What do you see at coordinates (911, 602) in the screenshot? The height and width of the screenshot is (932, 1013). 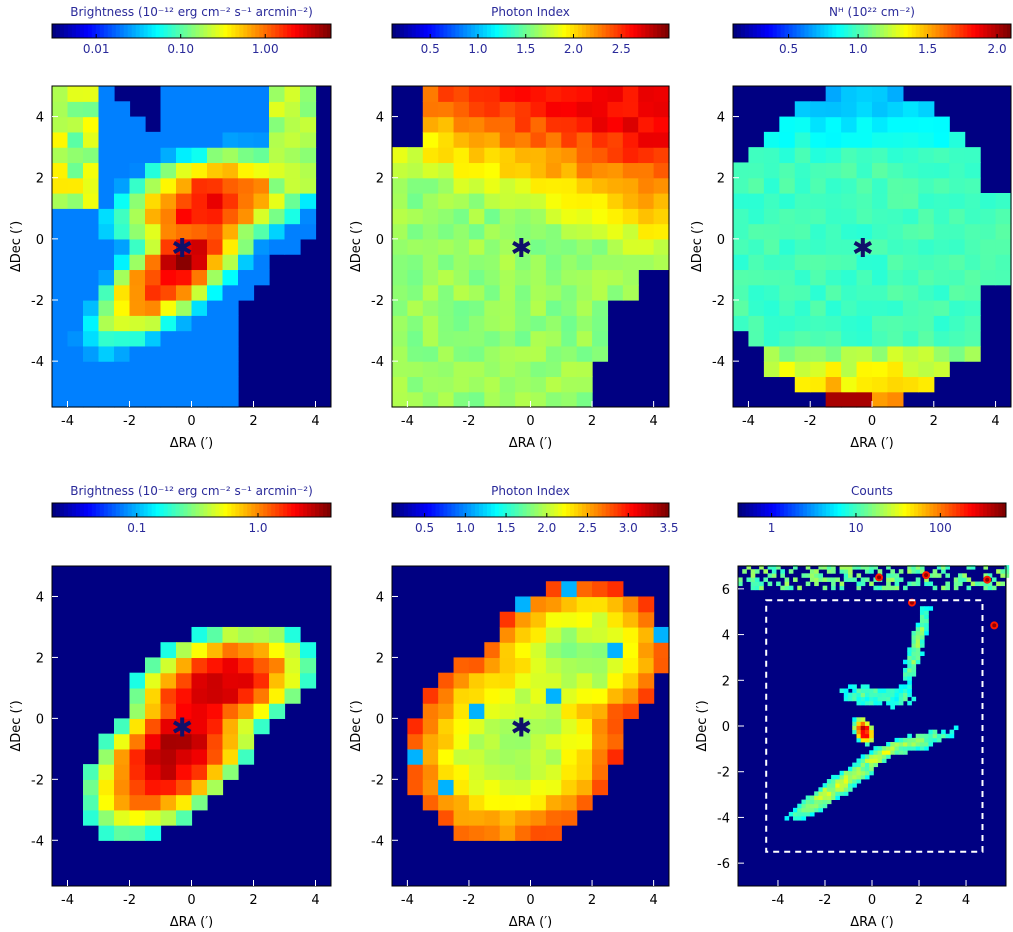 I see `point-source-core` at bounding box center [911, 602].